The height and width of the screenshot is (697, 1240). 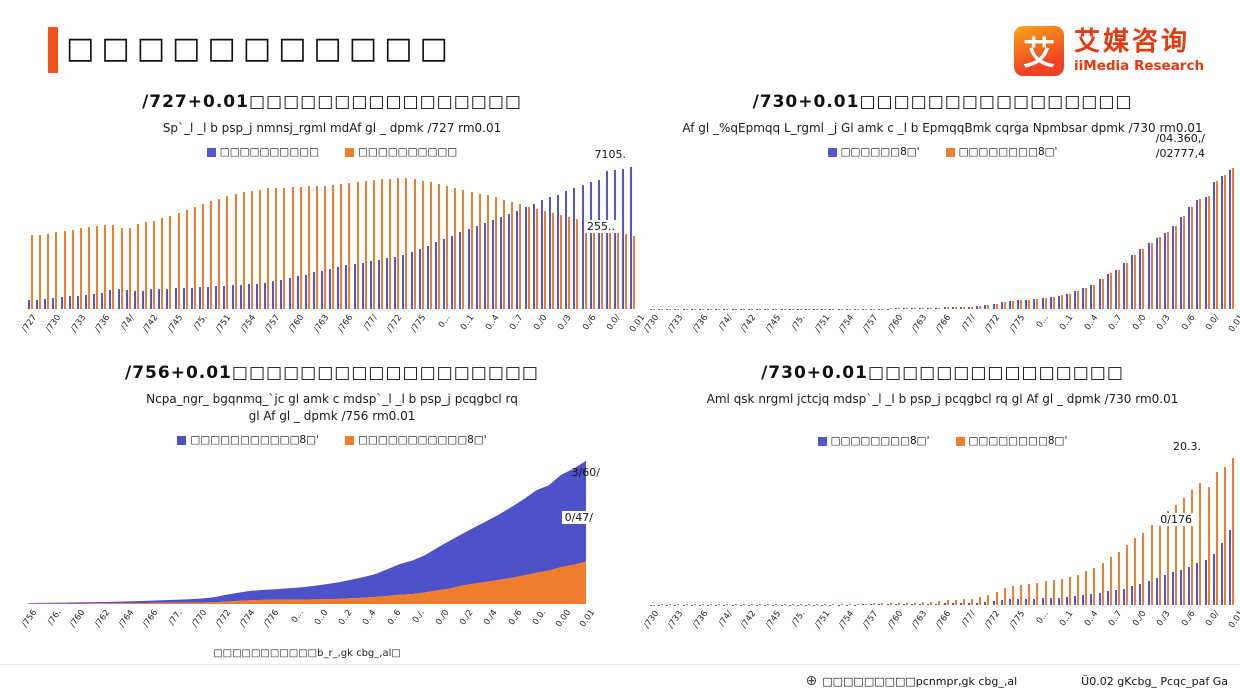 What do you see at coordinates (321, 618) in the screenshot?
I see `x-axis-label: 0..0` at bounding box center [321, 618].